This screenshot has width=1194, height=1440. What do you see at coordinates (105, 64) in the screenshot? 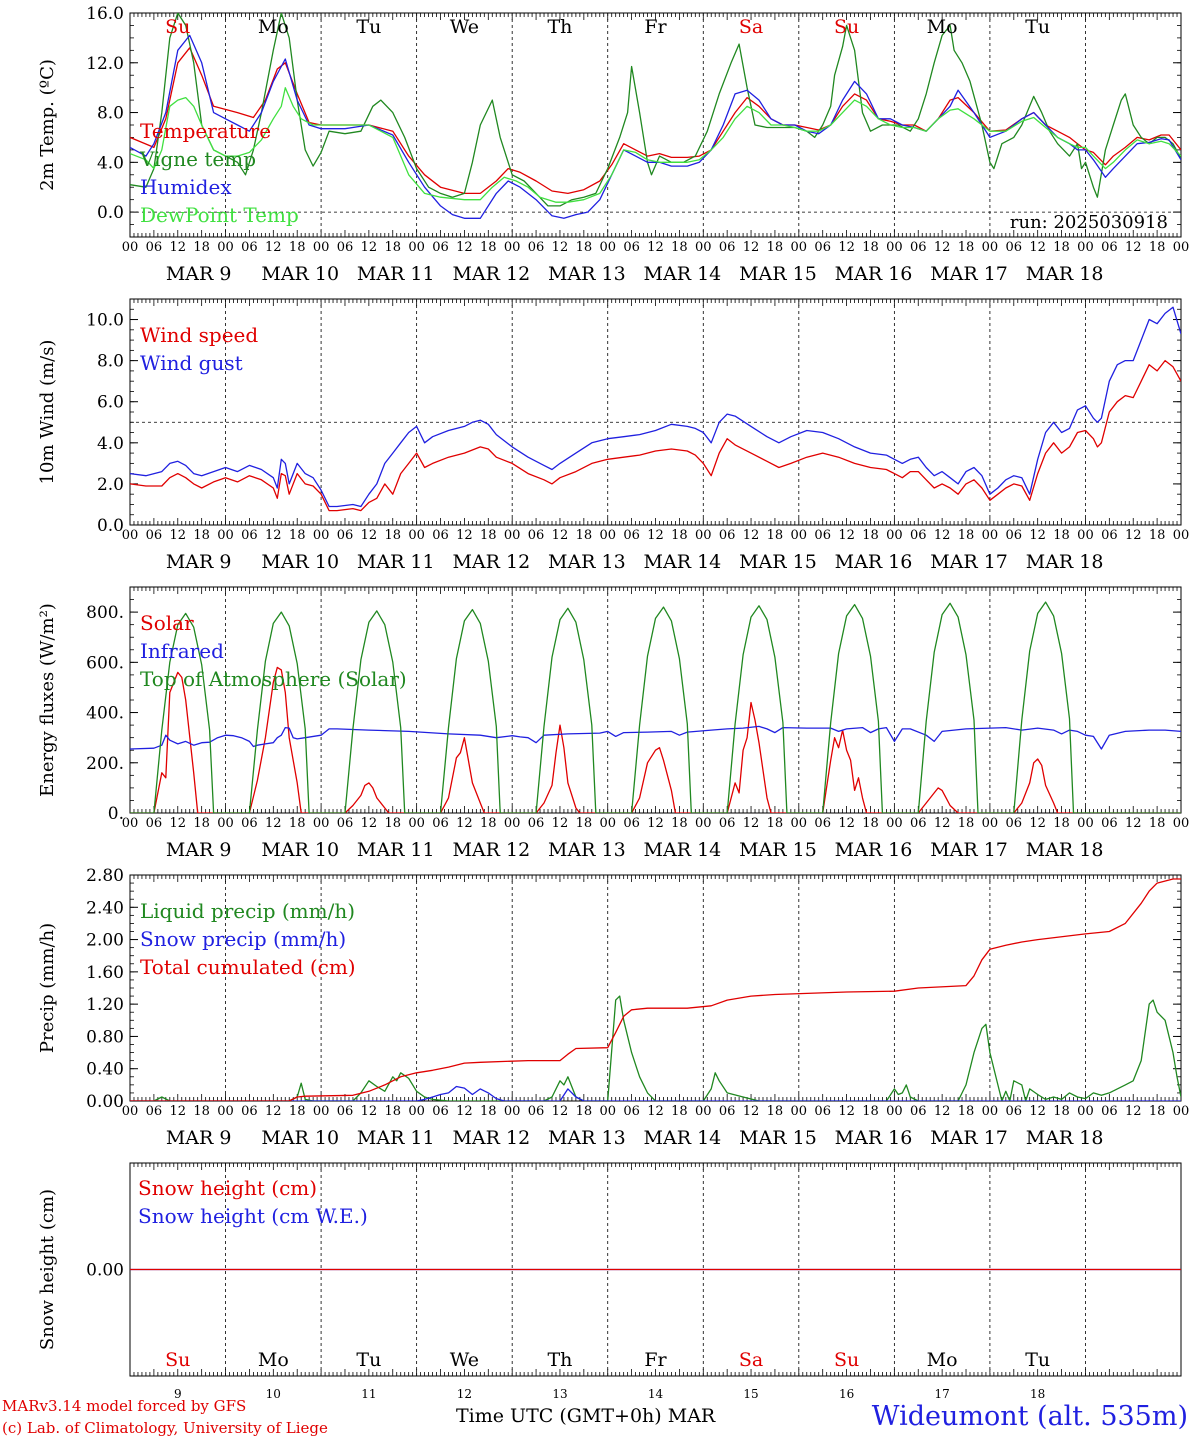
I see `y-tick-label: 12.0` at bounding box center [105, 64].